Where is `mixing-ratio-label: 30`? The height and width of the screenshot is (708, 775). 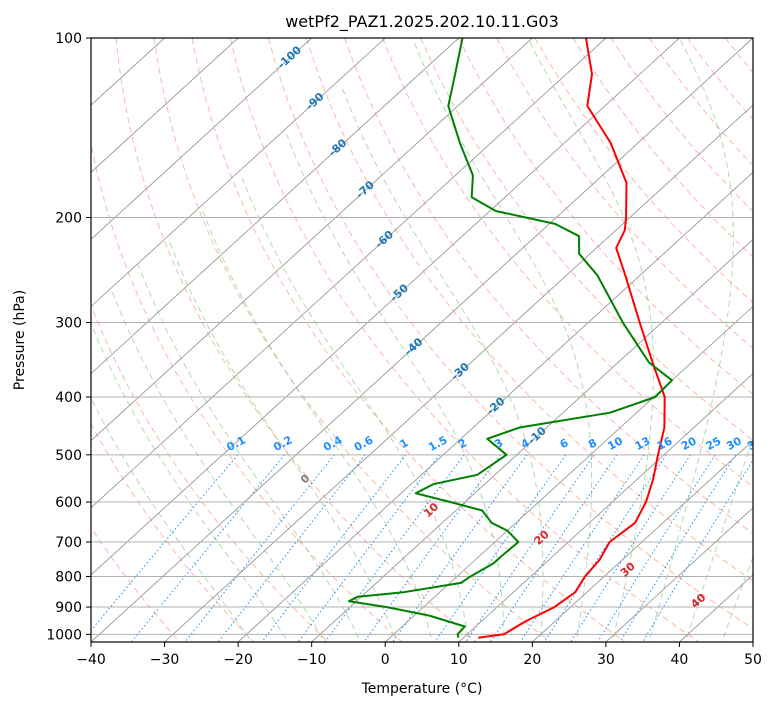
mixing-ratio-label: 30 is located at coordinates (734, 443).